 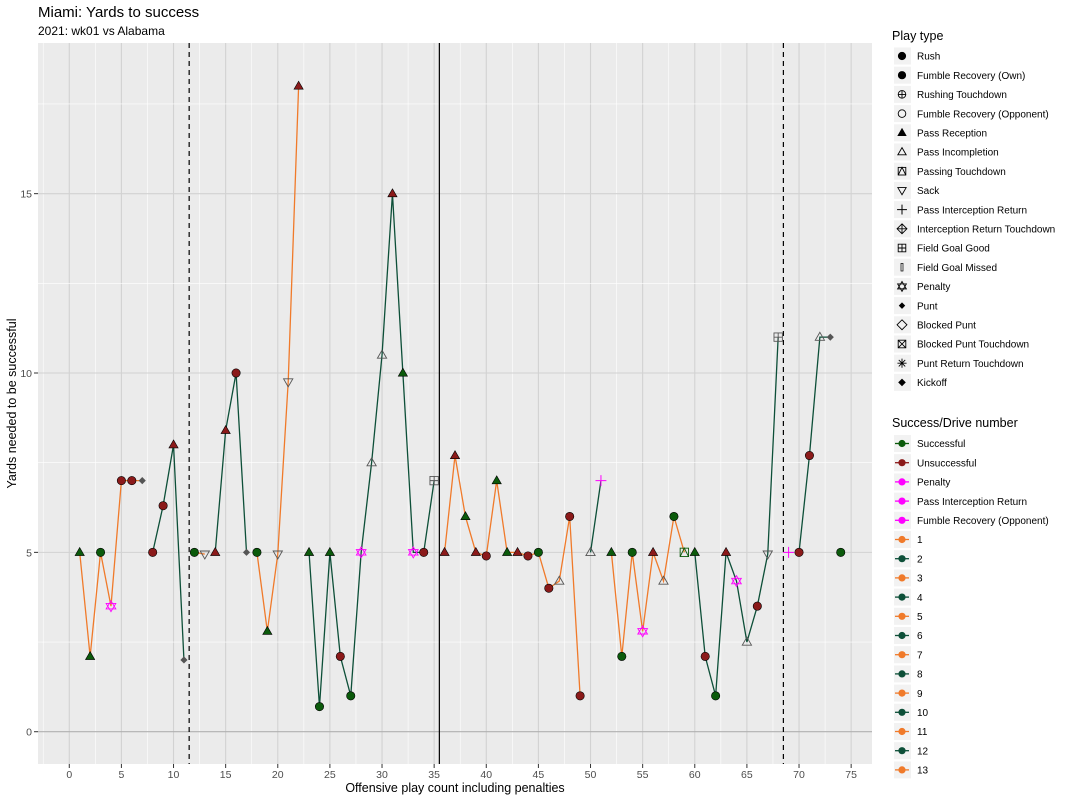 I want to click on marker-asterisk, so click(x=902, y=363).